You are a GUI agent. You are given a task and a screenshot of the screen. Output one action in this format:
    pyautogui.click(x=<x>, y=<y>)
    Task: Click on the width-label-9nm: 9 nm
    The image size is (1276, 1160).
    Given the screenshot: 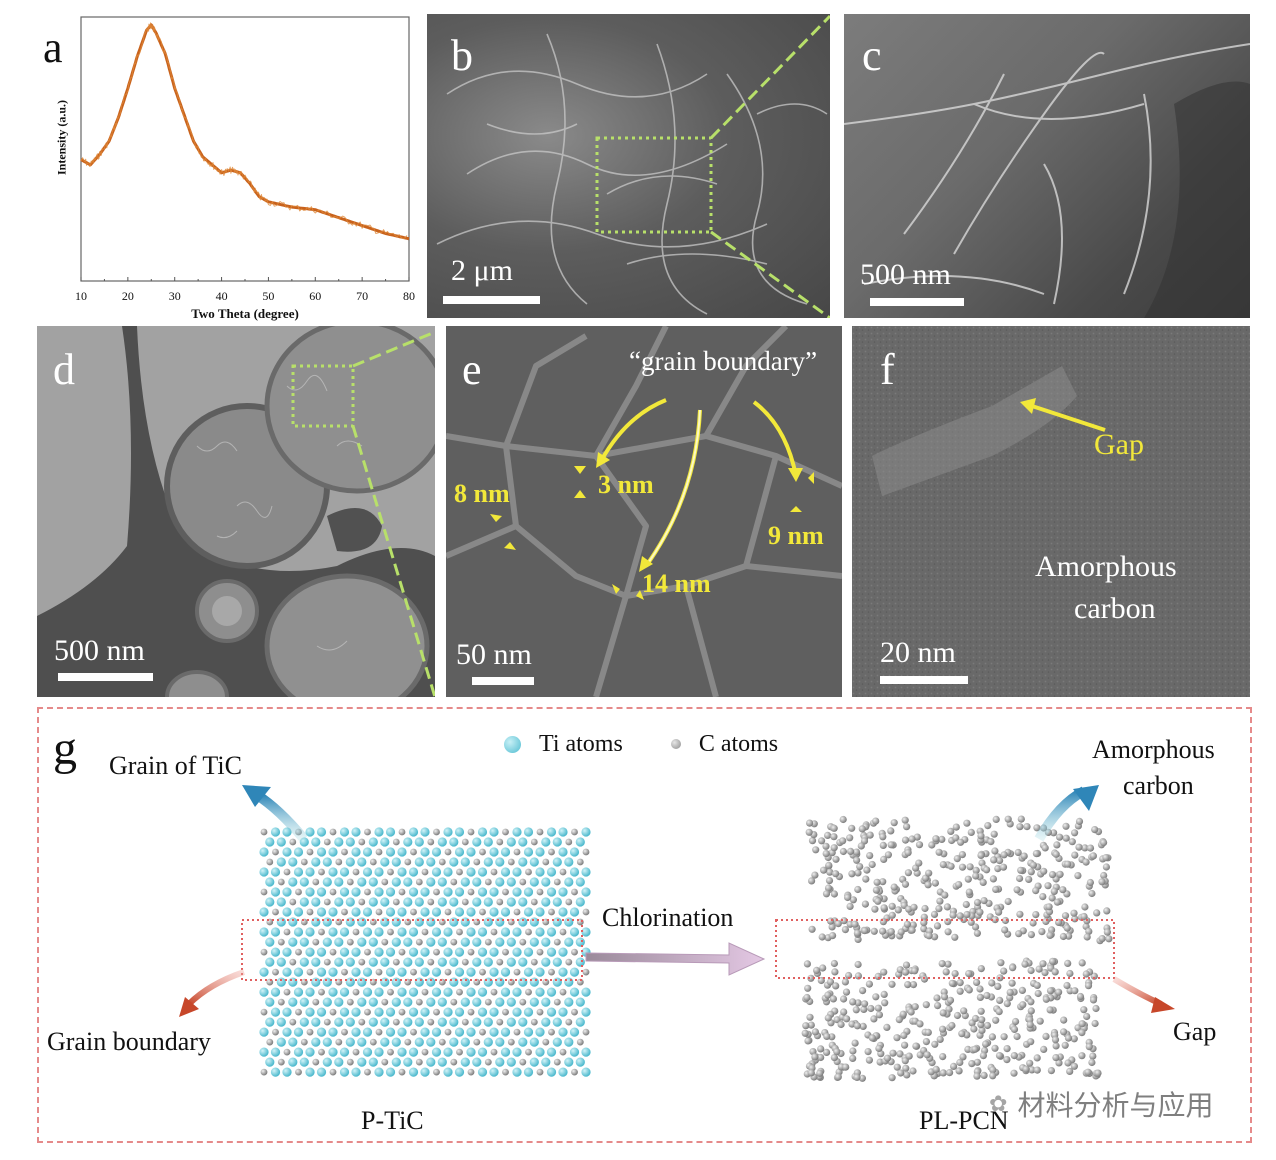 What is the action you would take?
    pyautogui.click(x=796, y=535)
    